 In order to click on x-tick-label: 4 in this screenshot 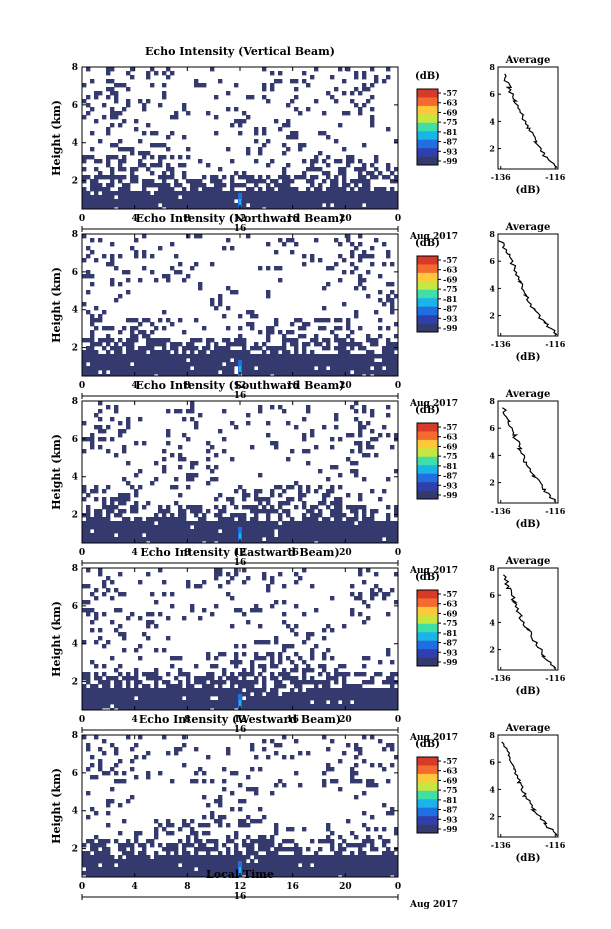, I will do `click(135, 386)`.